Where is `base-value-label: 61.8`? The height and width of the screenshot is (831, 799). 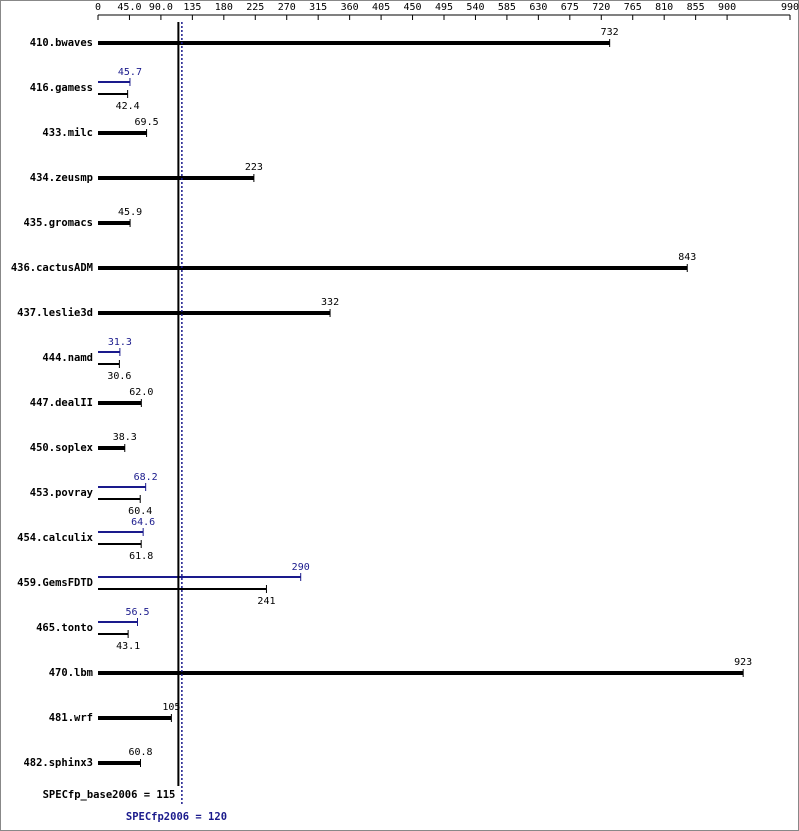 base-value-label: 61.8 is located at coordinates (141, 556).